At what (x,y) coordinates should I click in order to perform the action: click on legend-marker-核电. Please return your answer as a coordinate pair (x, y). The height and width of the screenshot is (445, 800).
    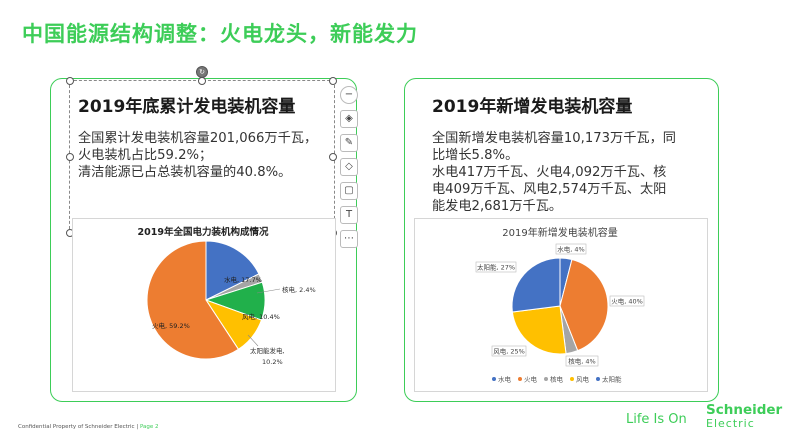
    Looking at the image, I should click on (546, 379).